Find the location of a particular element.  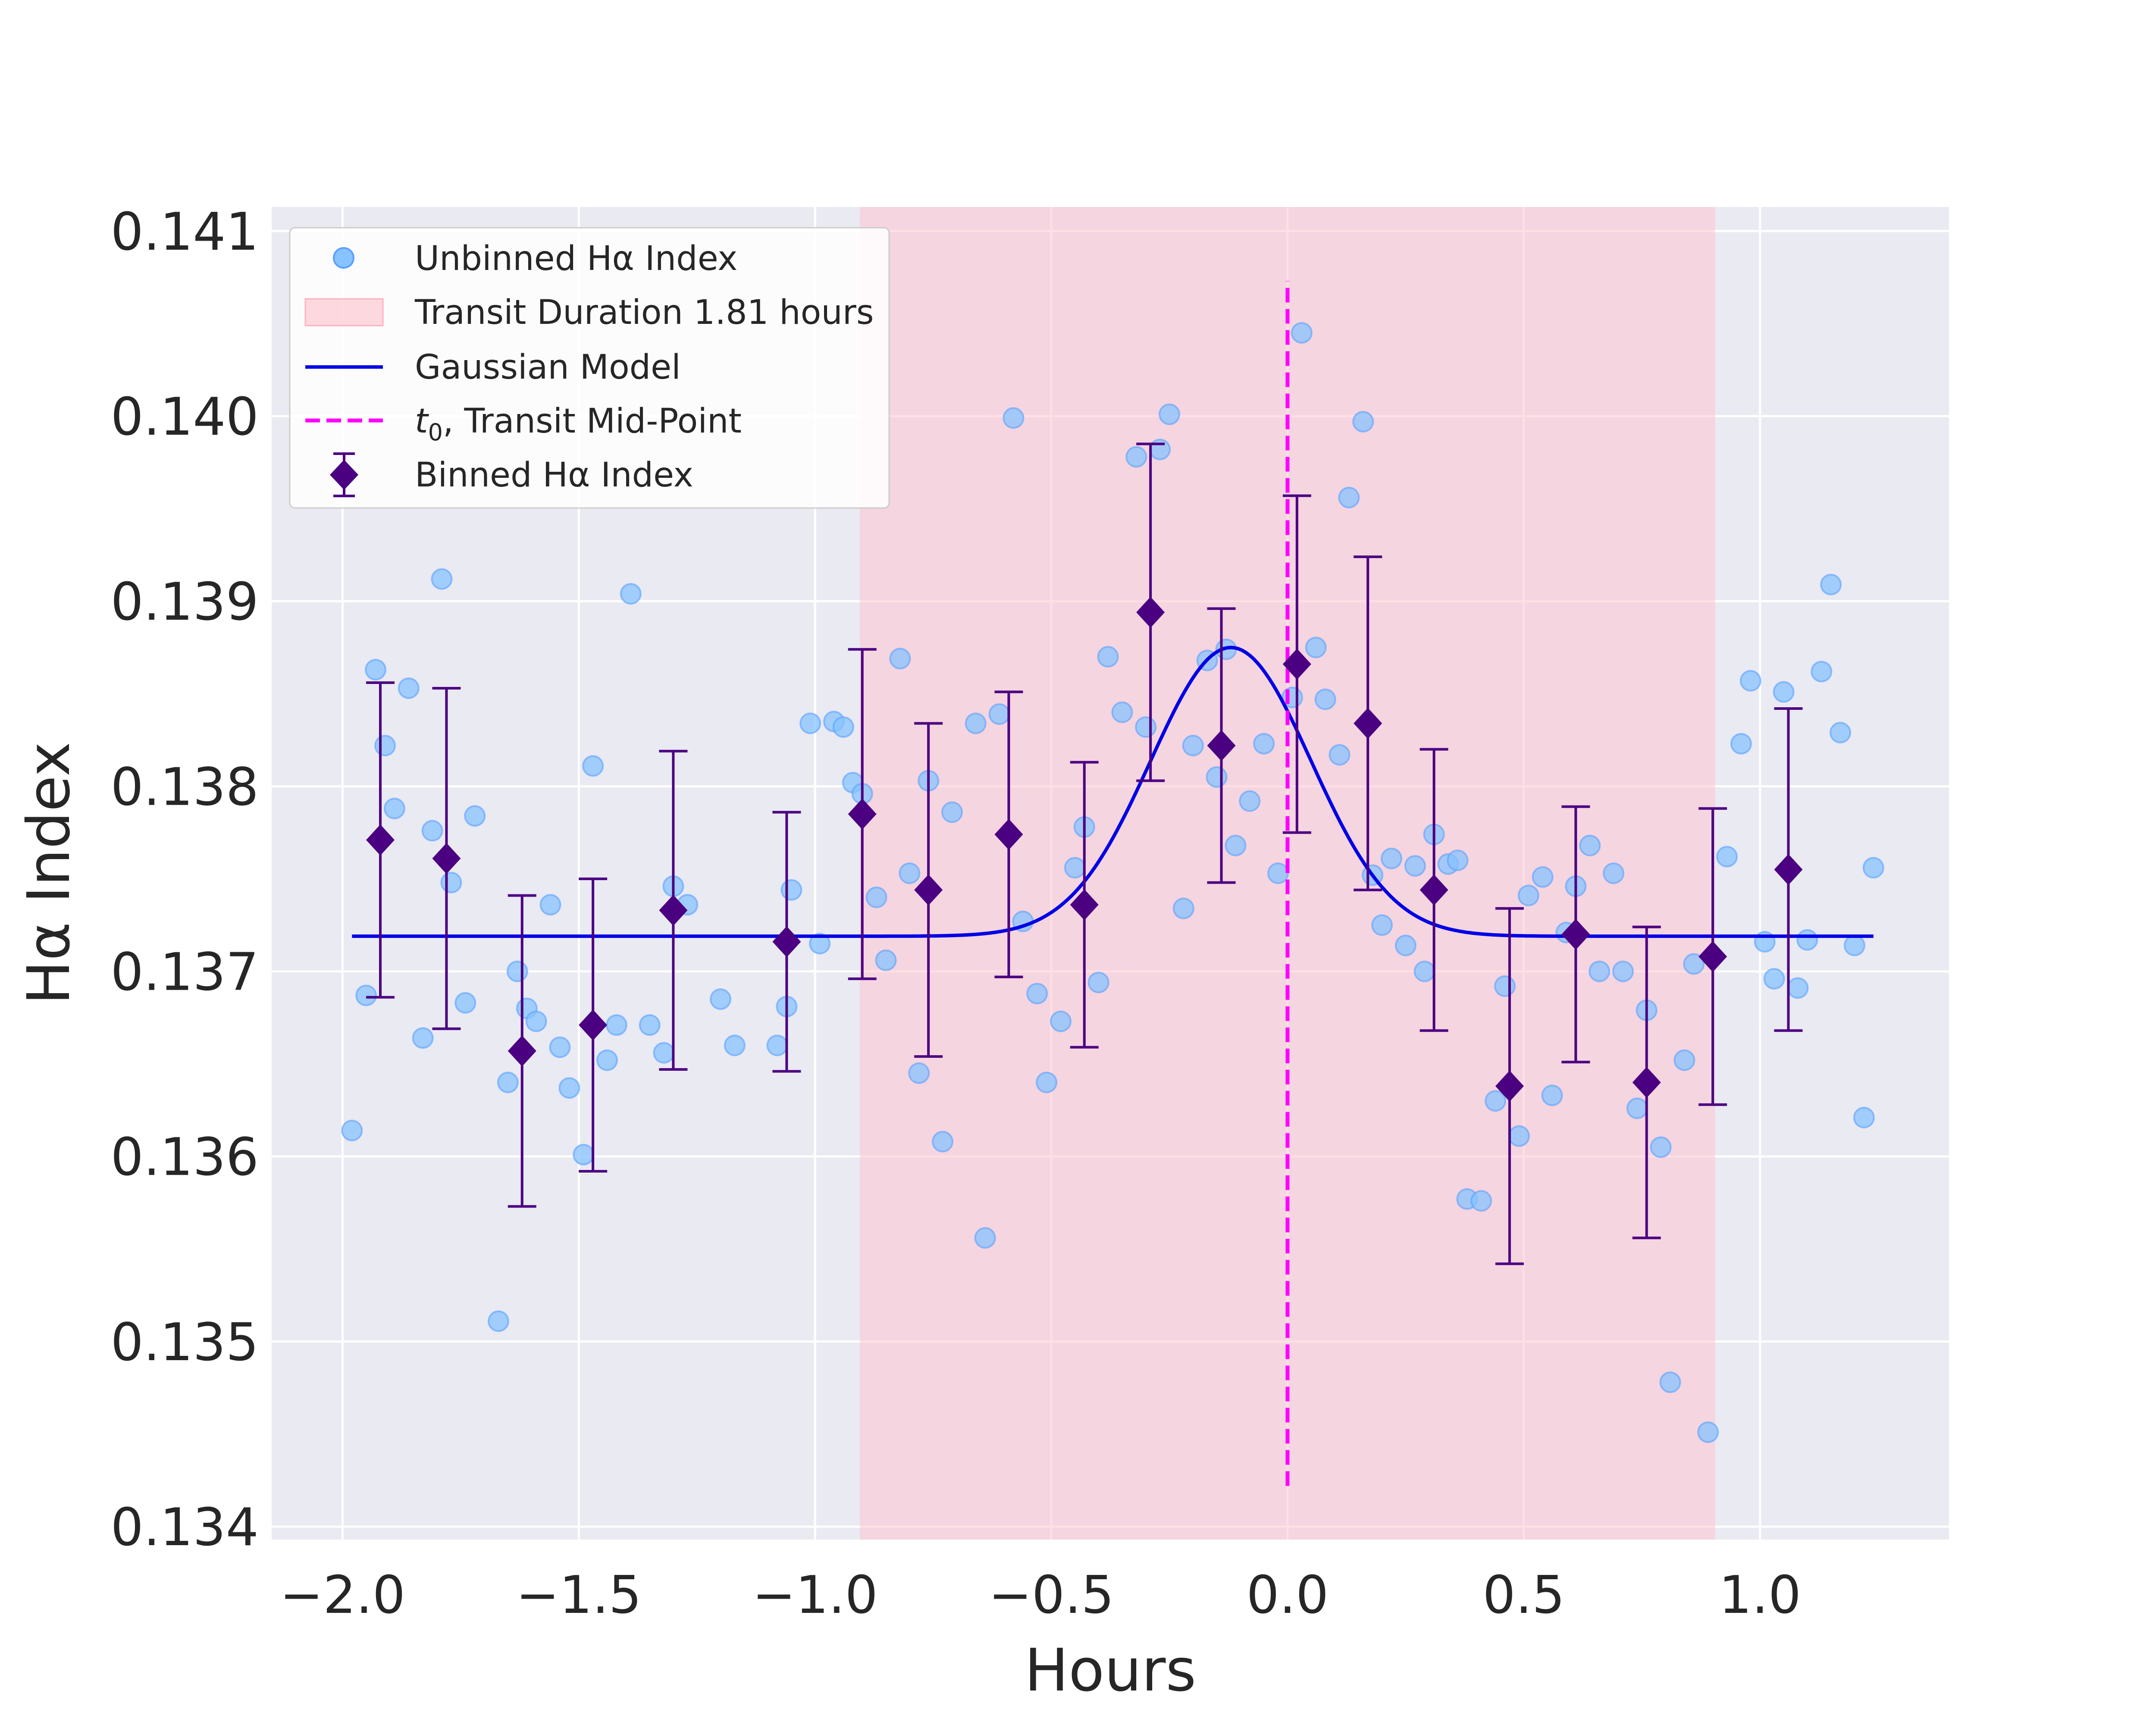

x-tick-label: −0.5 is located at coordinates (1051, 1595).